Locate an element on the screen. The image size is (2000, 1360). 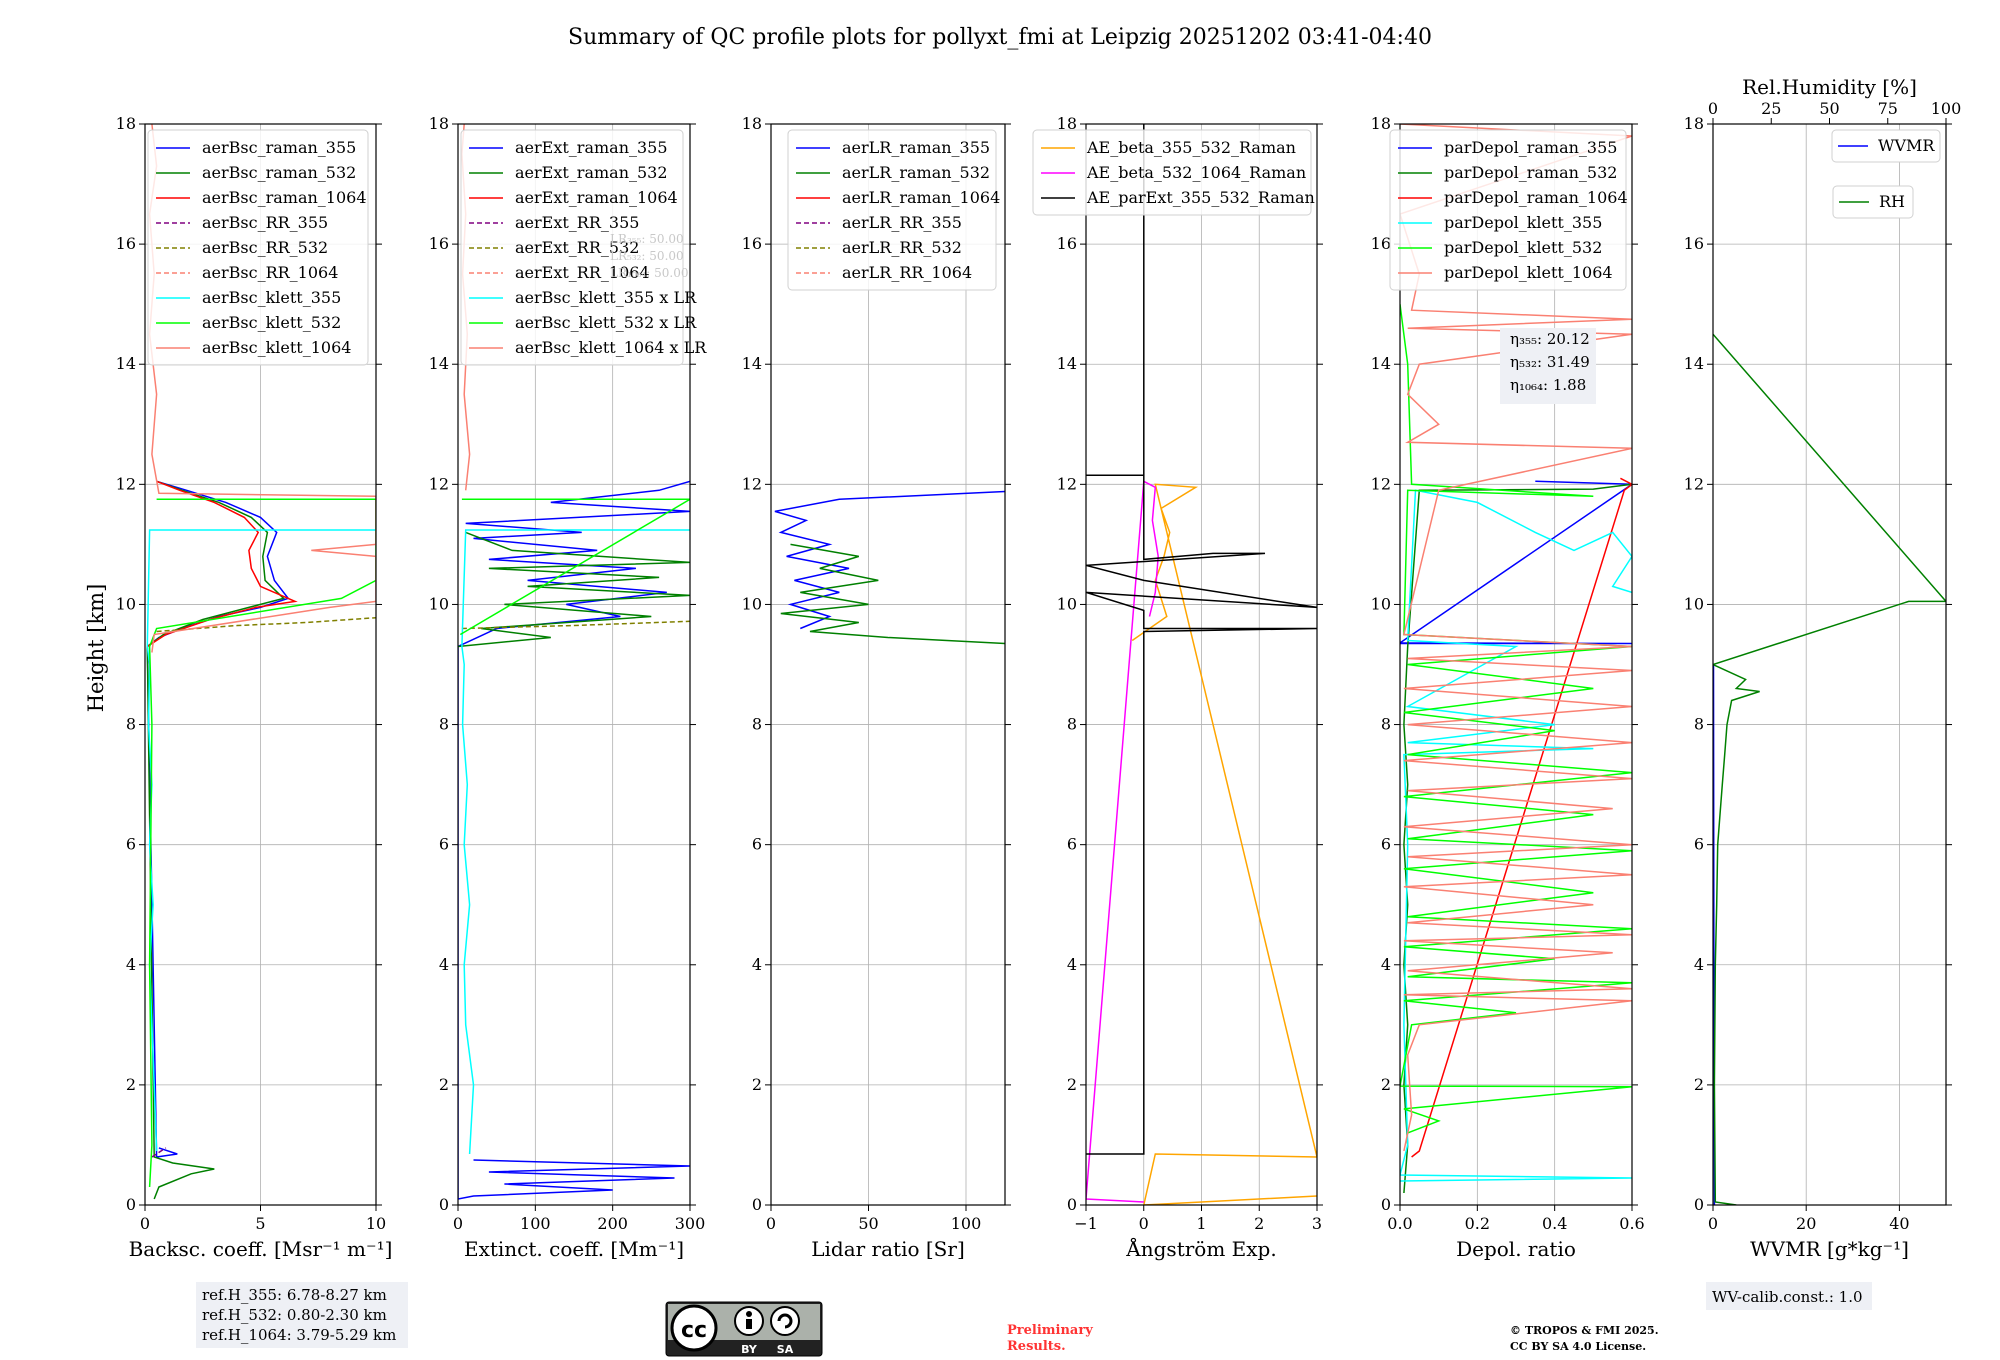
ae-legend-entry: AE_beta_532_1064_Raman is located at coordinates (1196, 172).